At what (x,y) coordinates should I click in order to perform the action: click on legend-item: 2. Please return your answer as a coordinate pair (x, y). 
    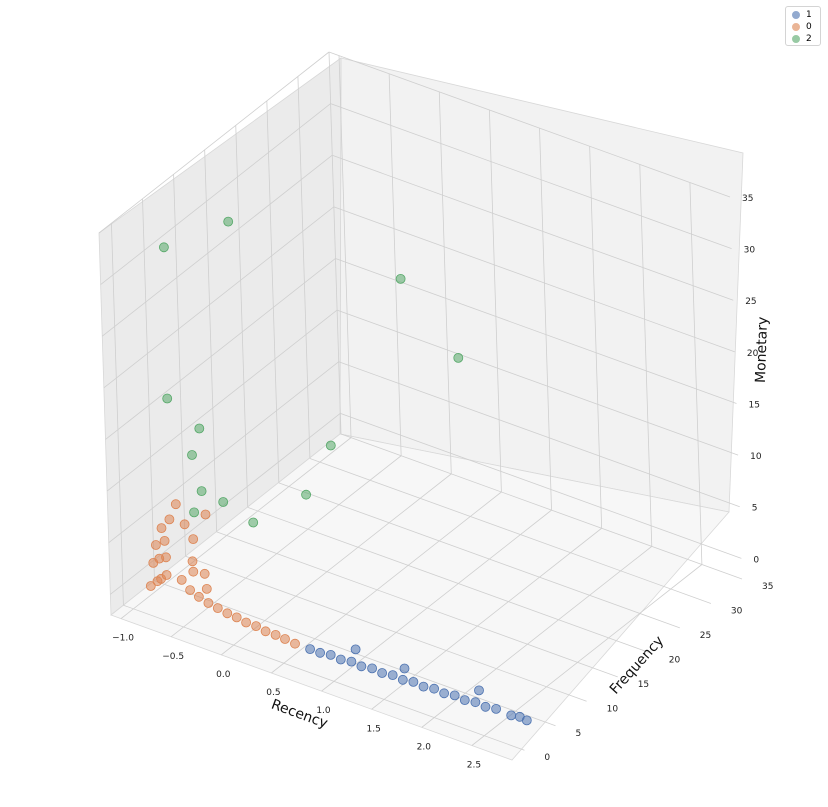
    Looking at the image, I should click on (802, 39).